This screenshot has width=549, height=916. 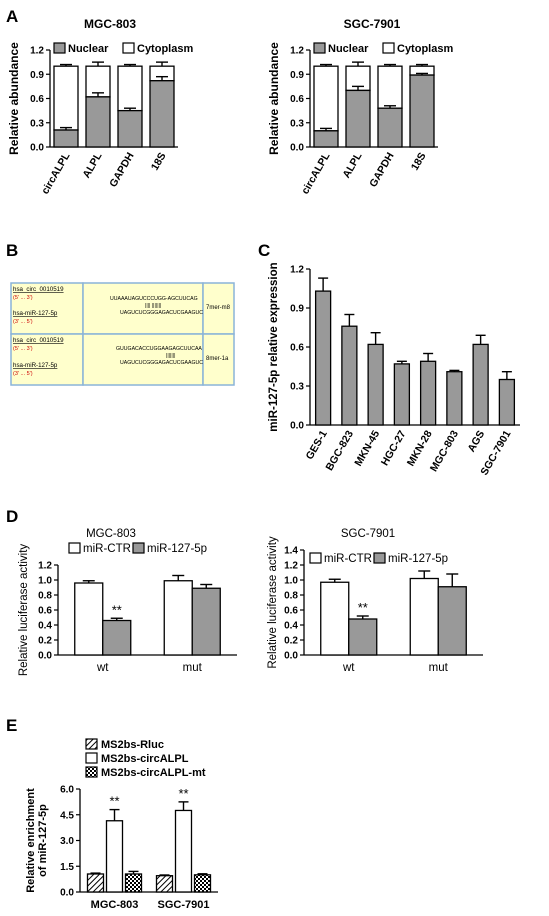 I want to click on mir-suffix-2: (3' ... 5'), so click(x=23, y=374).